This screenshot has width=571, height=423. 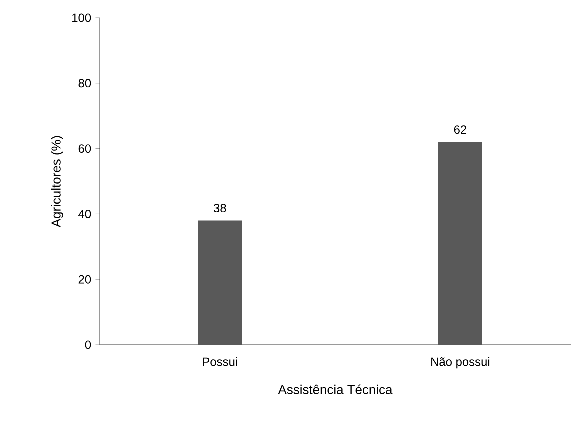 What do you see at coordinates (220, 361) in the screenshot?
I see `x-tick-label: Possui` at bounding box center [220, 361].